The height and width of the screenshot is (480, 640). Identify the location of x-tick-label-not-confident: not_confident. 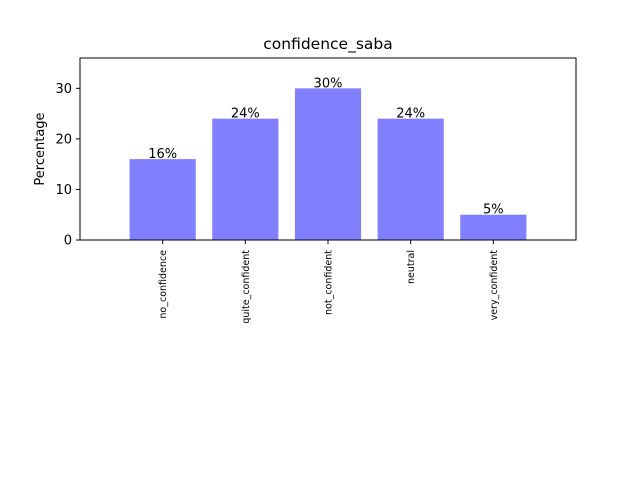
(329, 282).